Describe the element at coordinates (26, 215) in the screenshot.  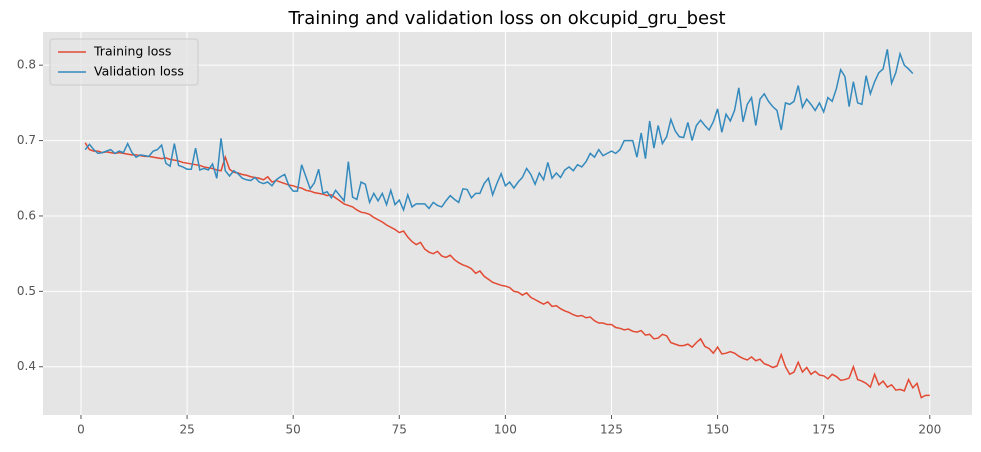
I see `y-tick-label: 0.6` at that location.